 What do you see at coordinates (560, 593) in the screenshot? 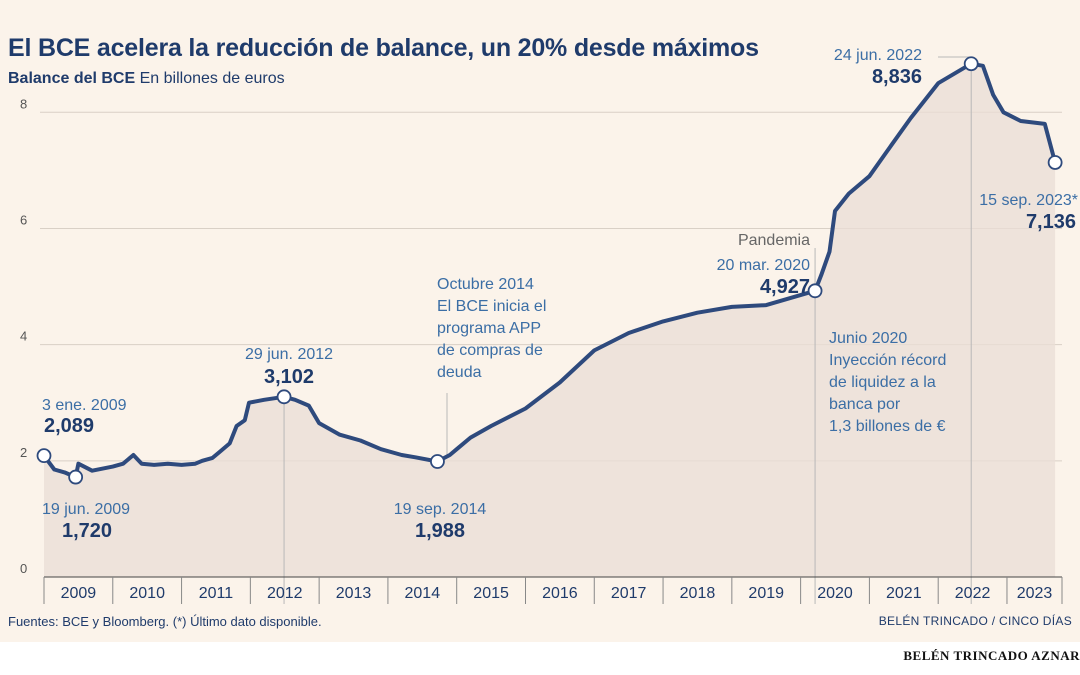
I see `x-tick-label: 2016` at bounding box center [560, 593].